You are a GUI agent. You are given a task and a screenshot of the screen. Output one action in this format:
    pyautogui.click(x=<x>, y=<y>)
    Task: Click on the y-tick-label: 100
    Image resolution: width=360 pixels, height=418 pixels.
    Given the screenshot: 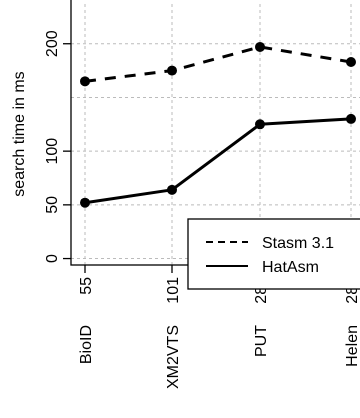 What is the action you would take?
    pyautogui.click(x=52, y=151)
    